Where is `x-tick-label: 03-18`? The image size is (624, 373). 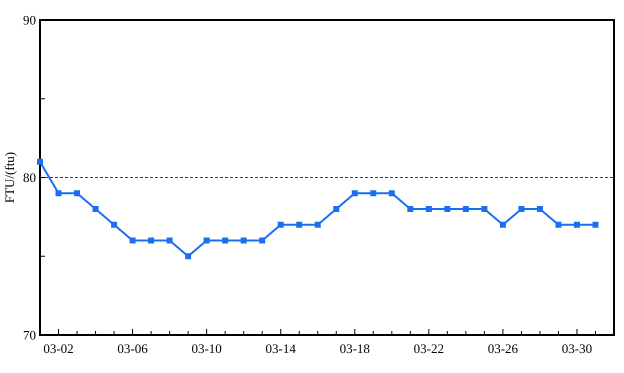
x-tick-label: 03-18 is located at coordinates (355, 348).